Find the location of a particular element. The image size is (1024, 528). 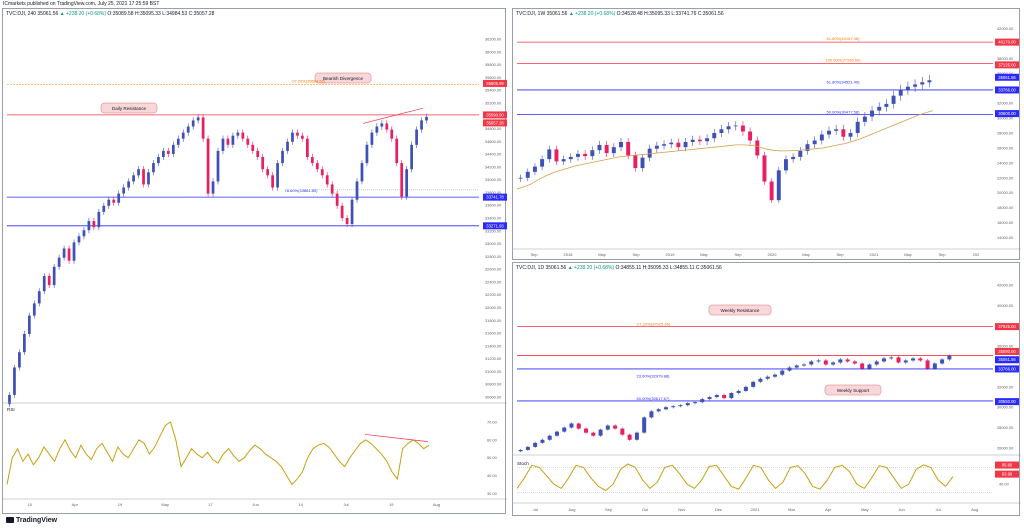

rsi-axis-label: 40.00 is located at coordinates (492, 475).